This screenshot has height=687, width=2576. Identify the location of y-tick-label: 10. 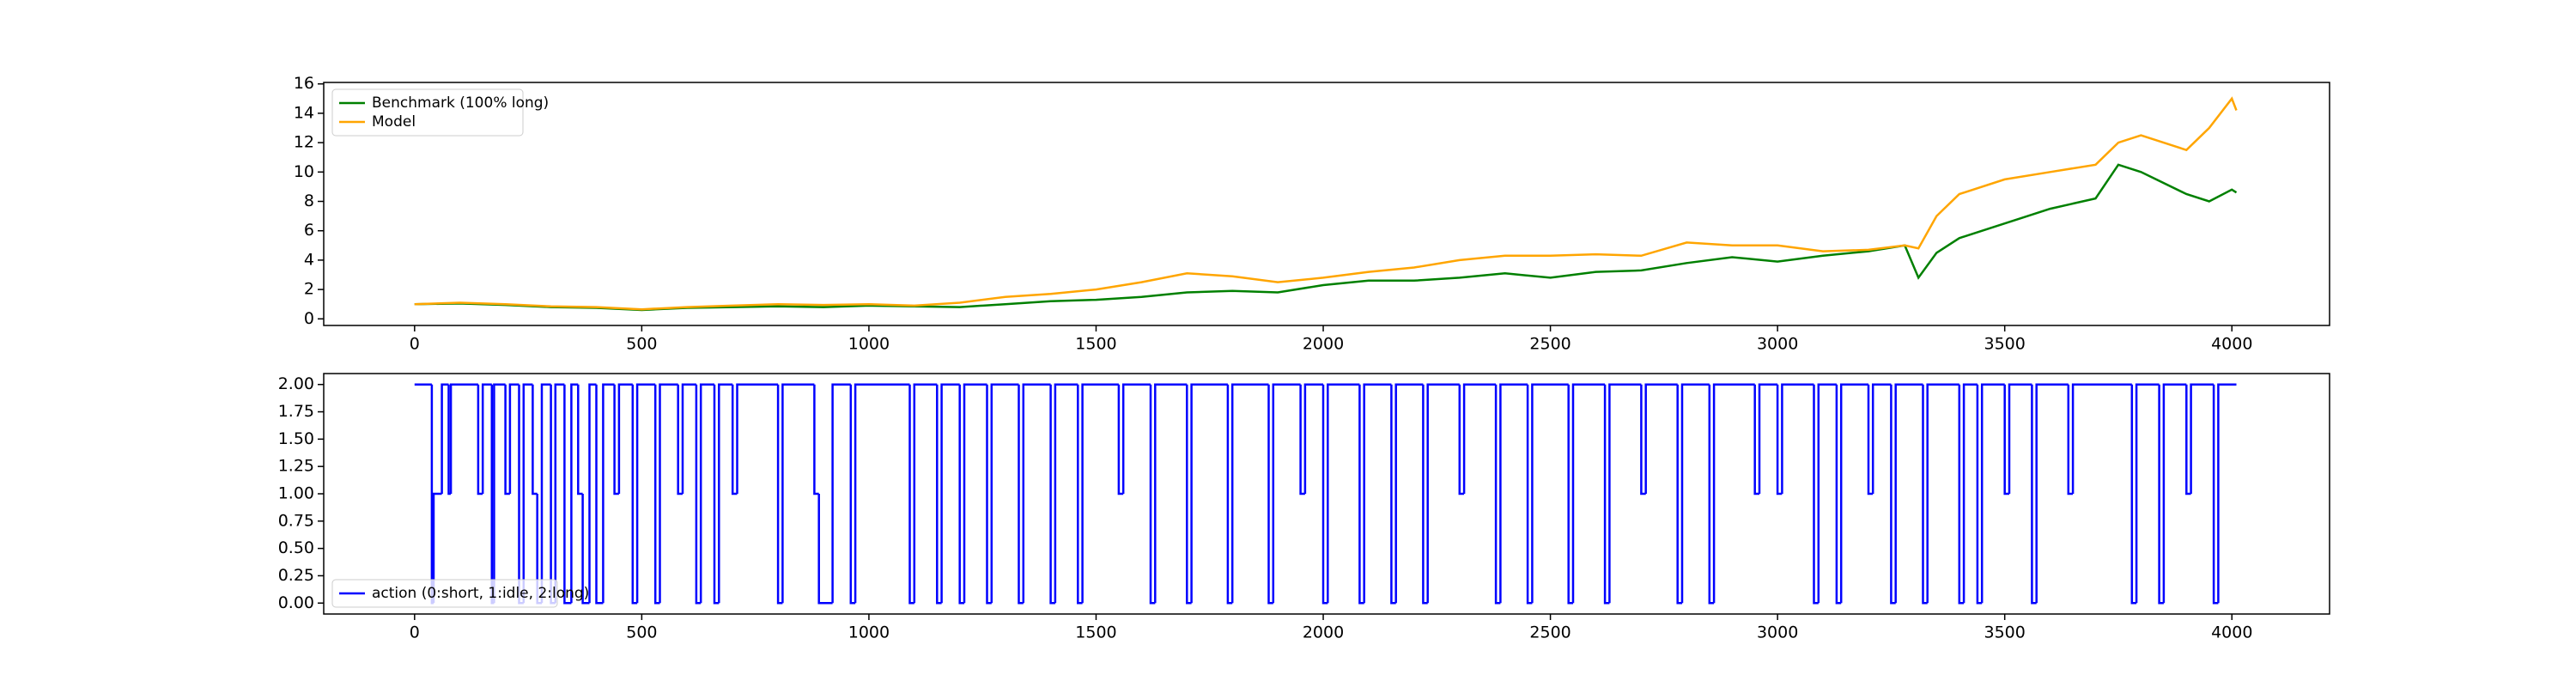
(304, 171).